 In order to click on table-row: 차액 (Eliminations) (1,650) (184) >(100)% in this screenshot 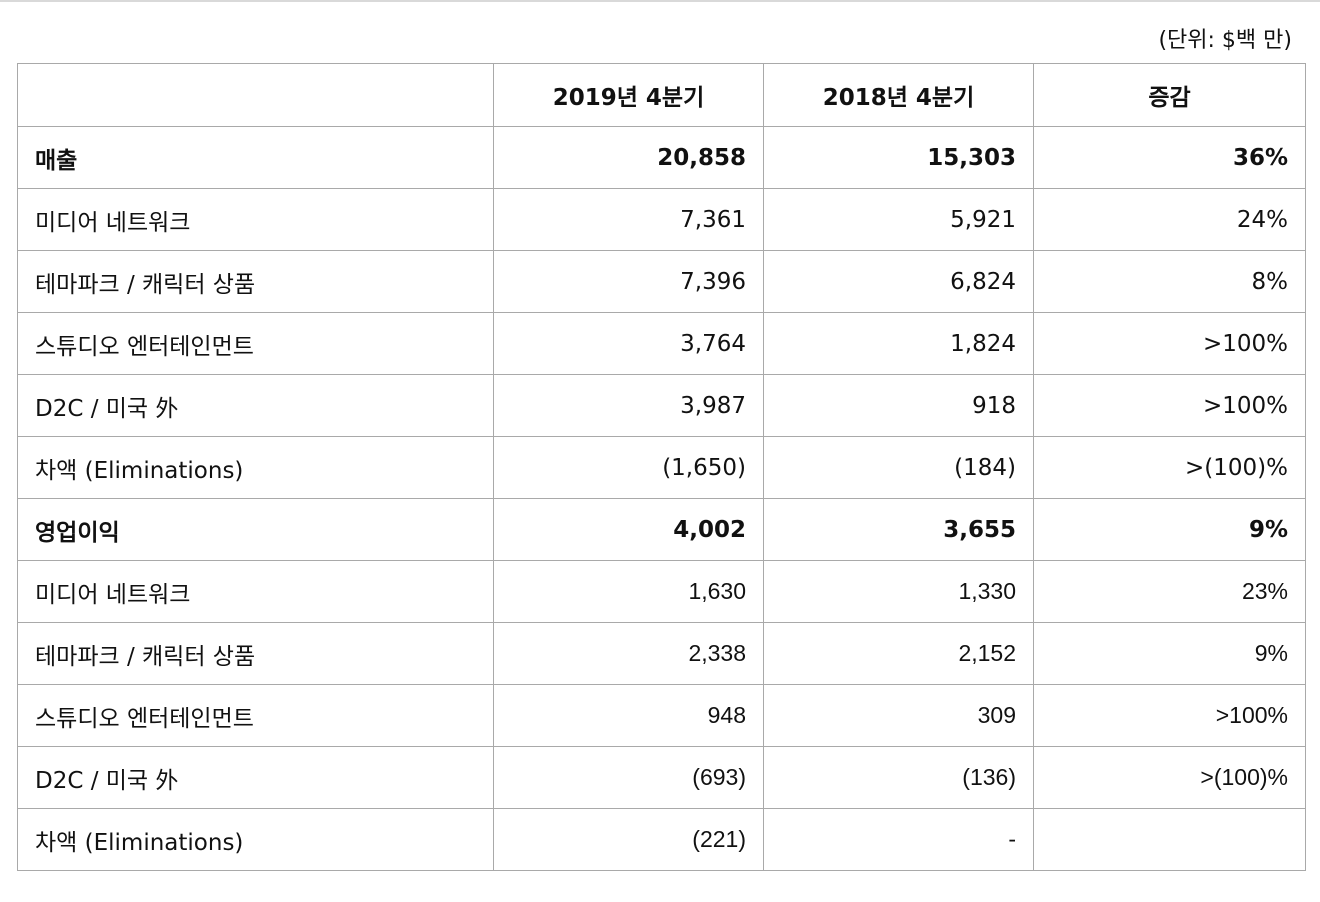, I will do `click(661, 467)`.